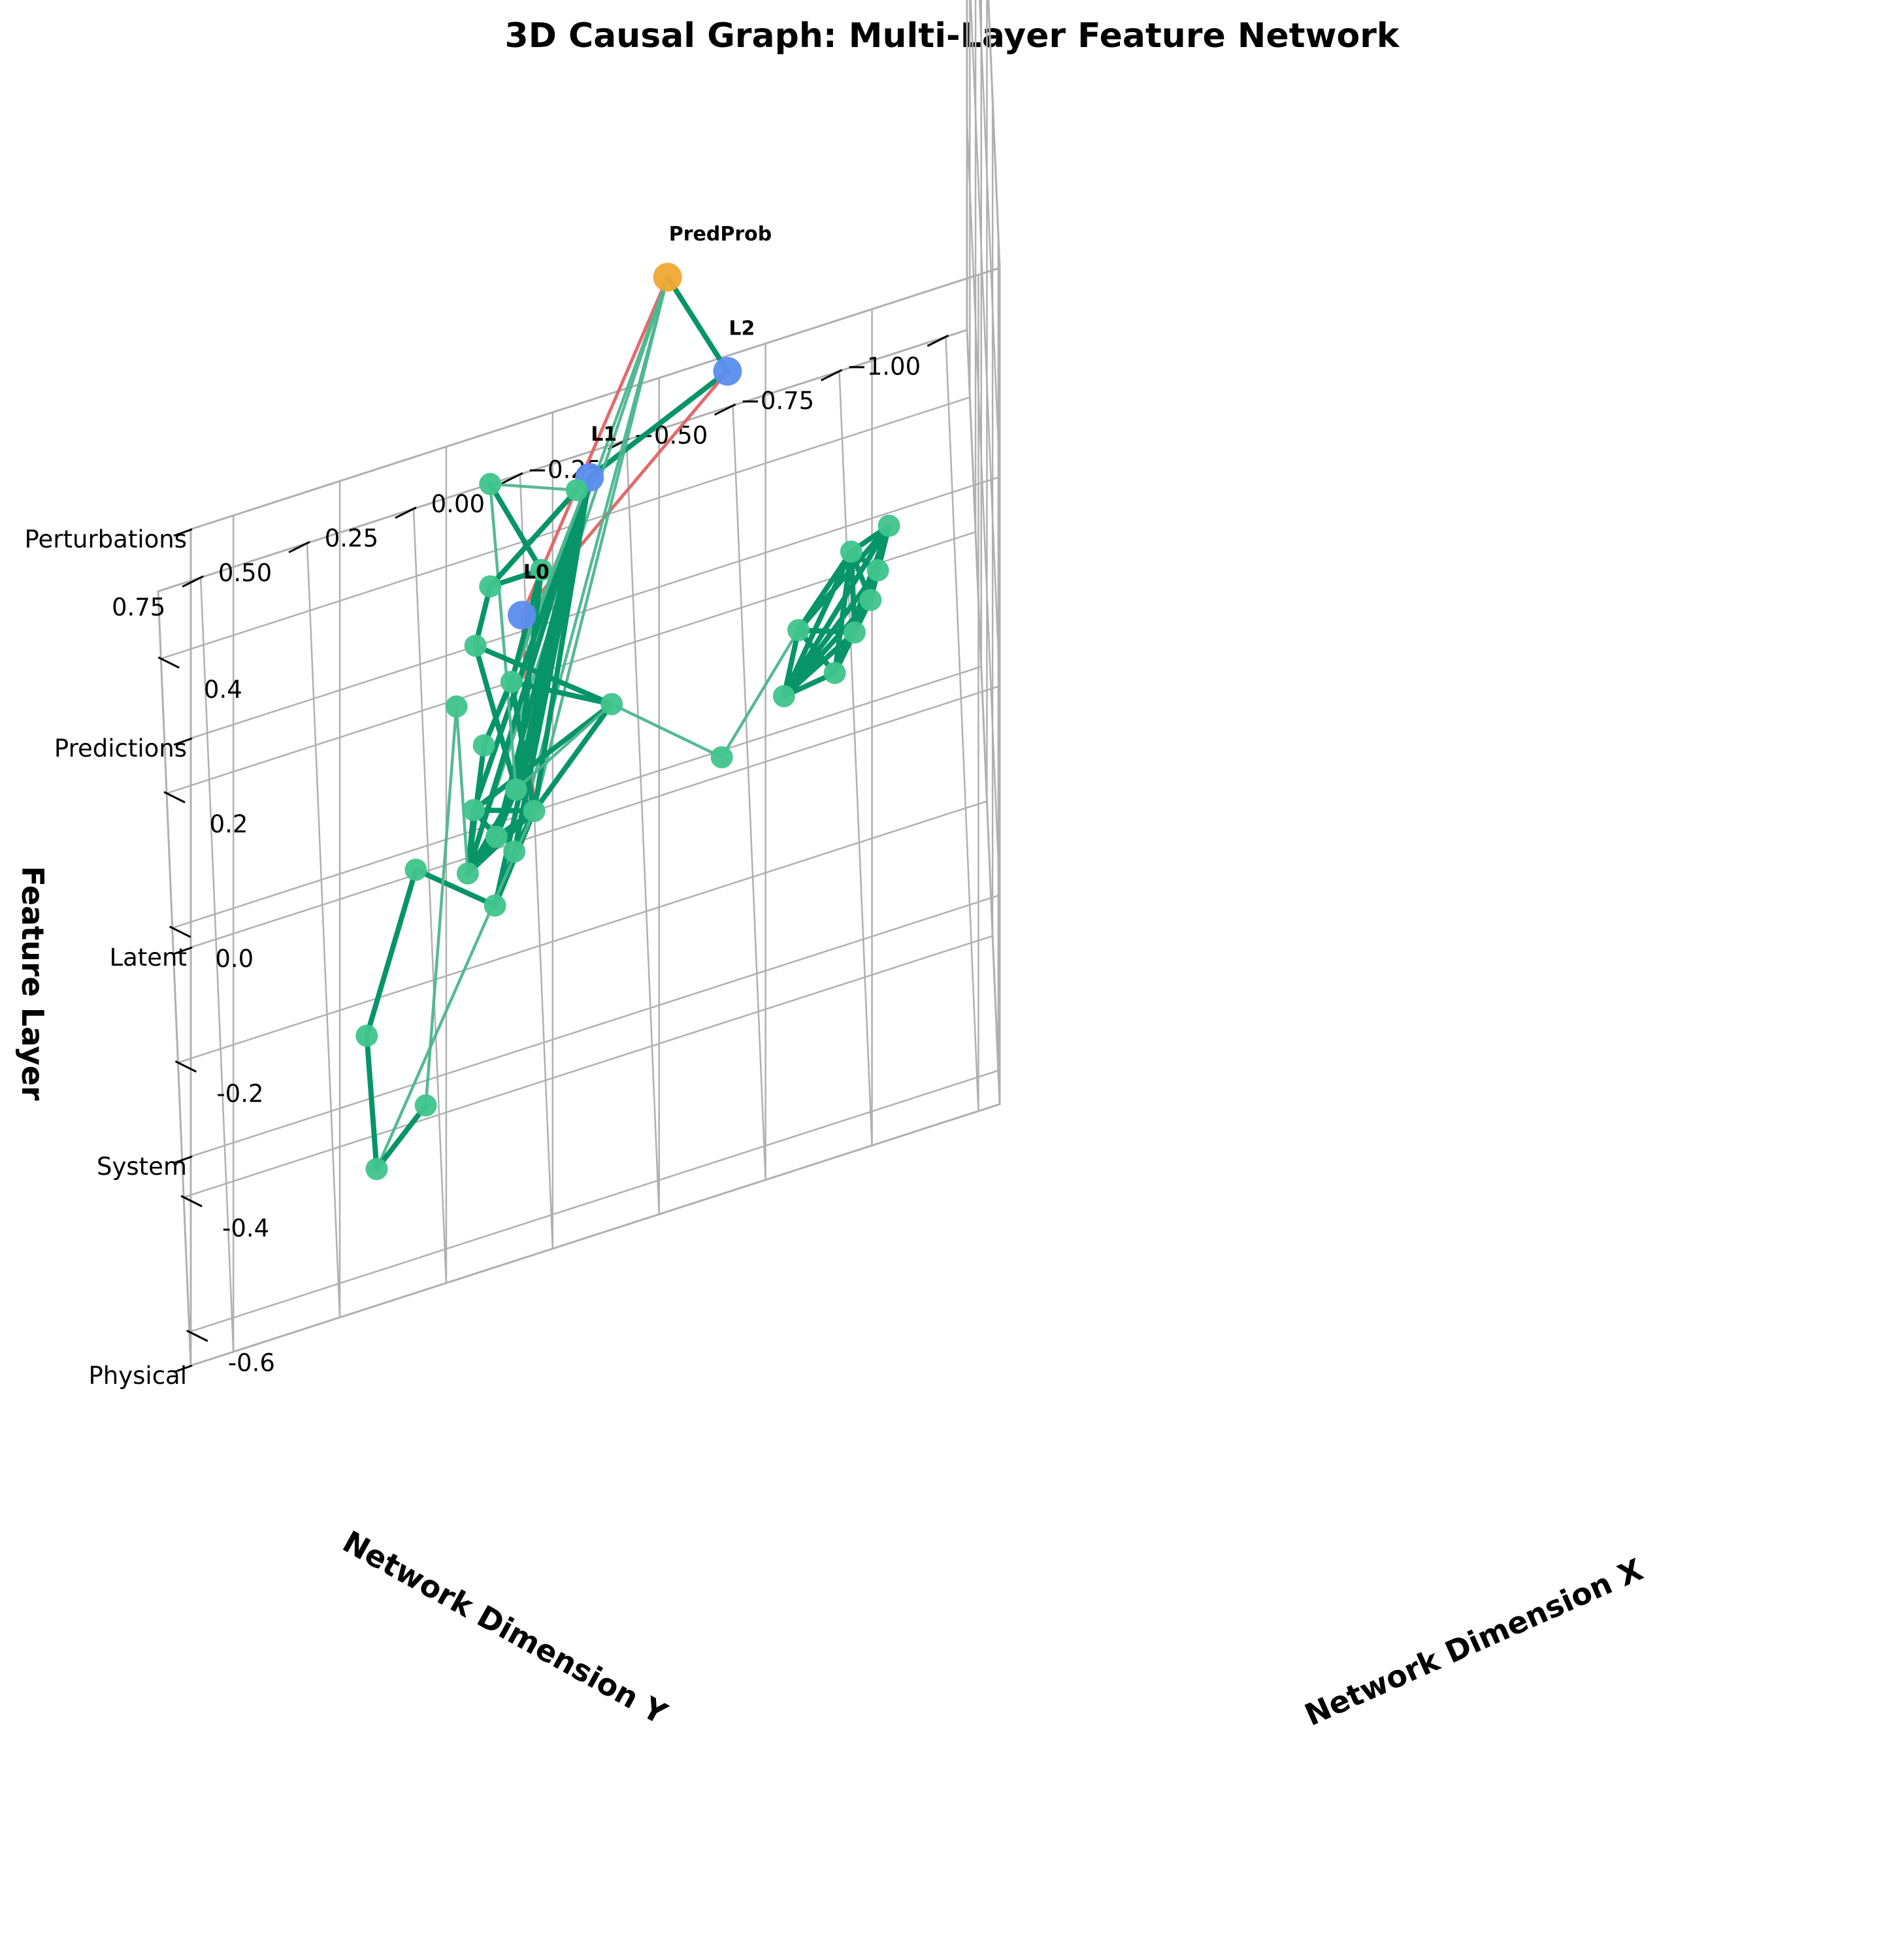 The image size is (1904, 1934). I want to click on edge-PredProb-L0, so click(595, 446).